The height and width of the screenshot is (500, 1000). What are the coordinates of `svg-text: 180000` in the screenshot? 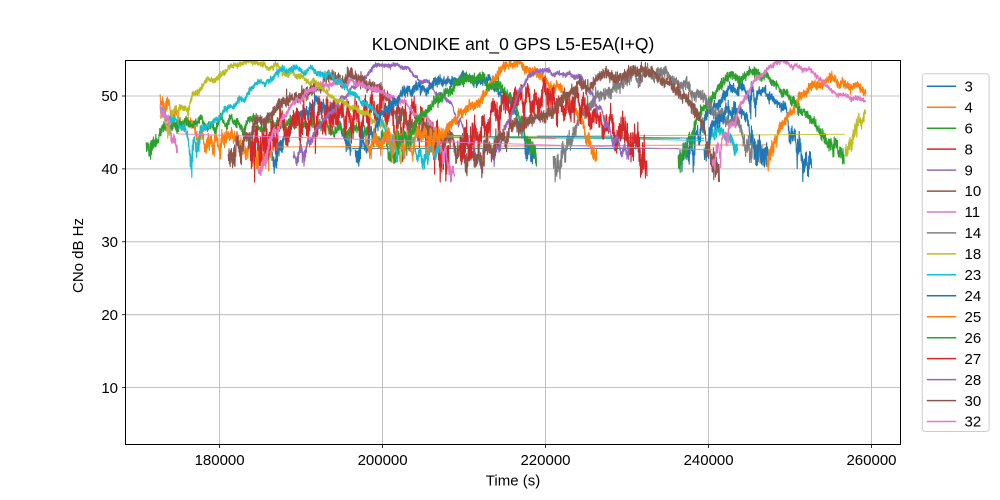 It's located at (220, 460).